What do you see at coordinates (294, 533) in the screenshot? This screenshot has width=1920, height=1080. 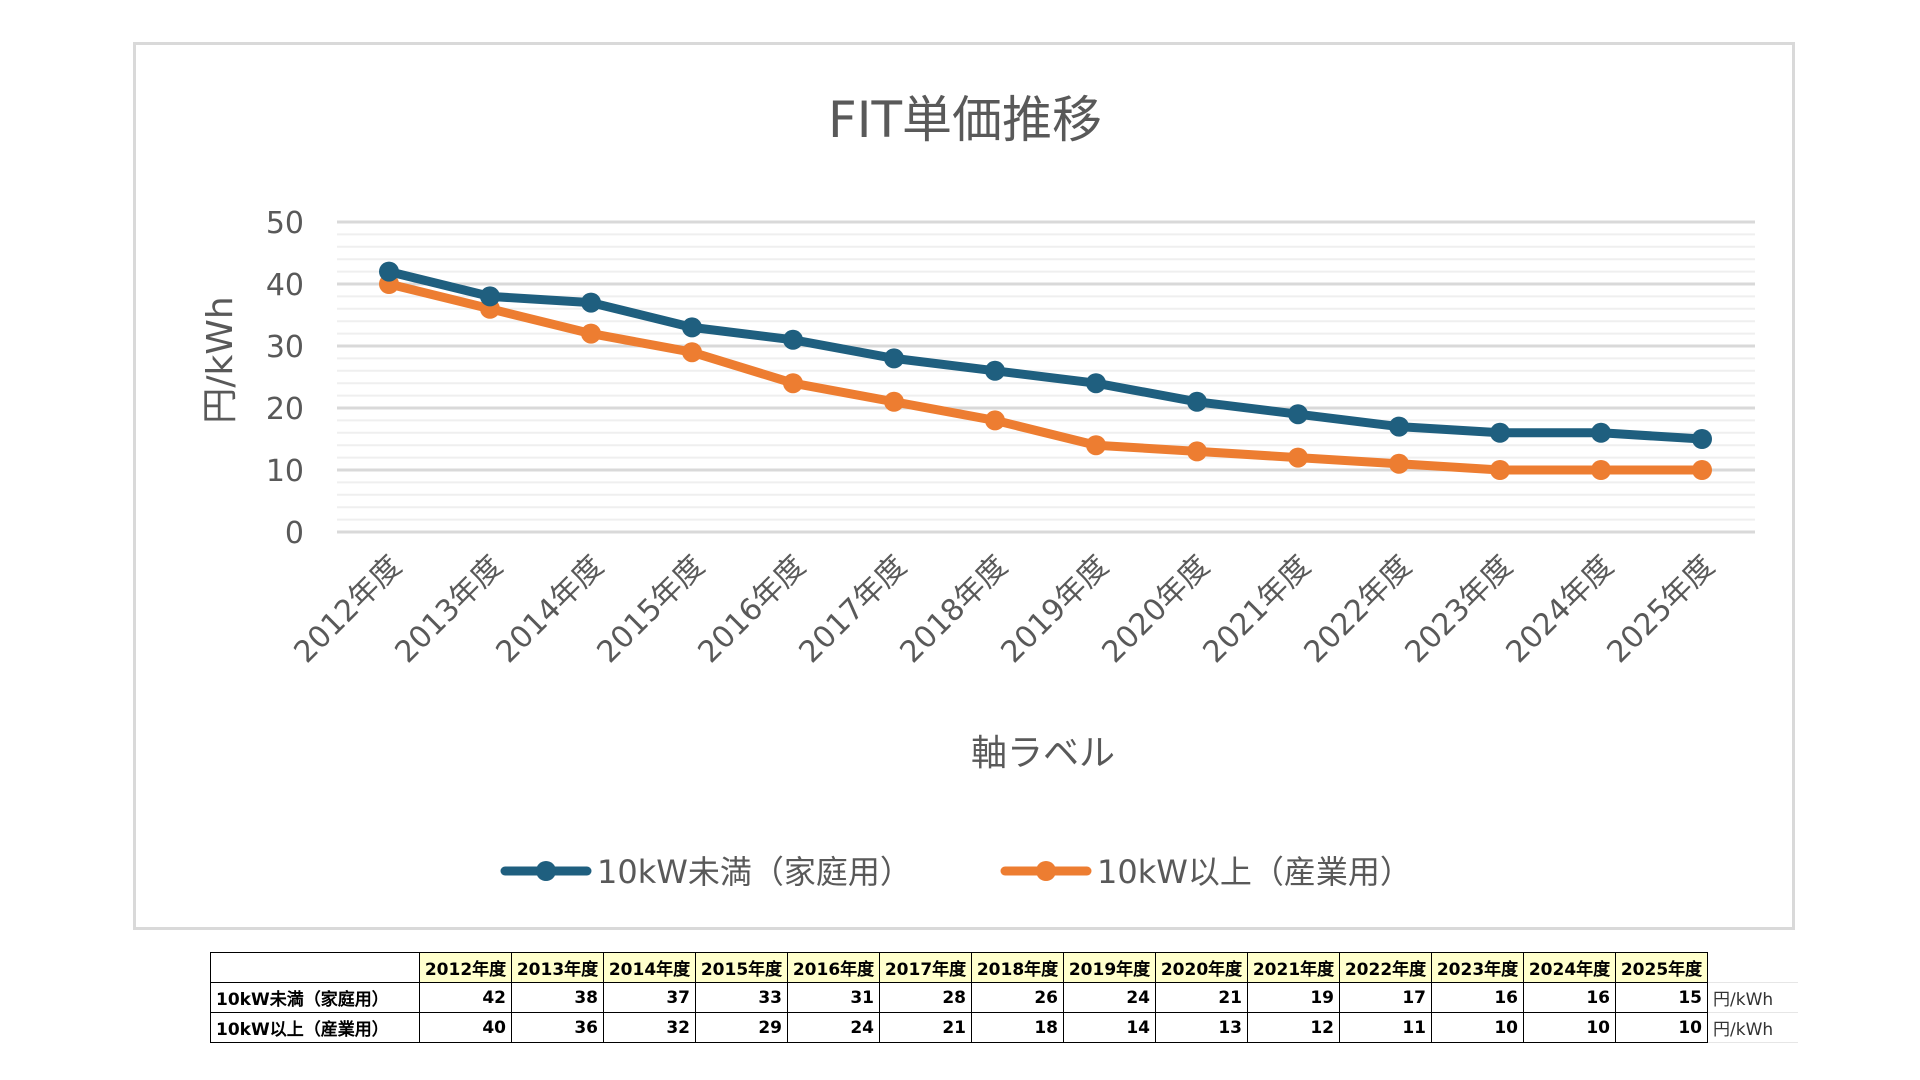 I see `y-tick-label: 0` at bounding box center [294, 533].